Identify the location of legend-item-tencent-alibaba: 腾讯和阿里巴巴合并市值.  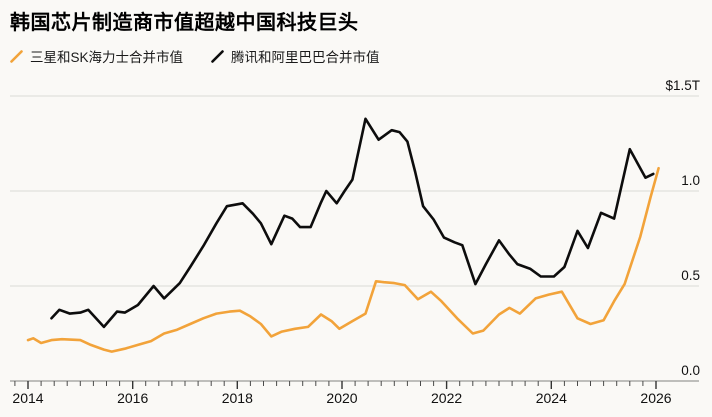
(295, 56).